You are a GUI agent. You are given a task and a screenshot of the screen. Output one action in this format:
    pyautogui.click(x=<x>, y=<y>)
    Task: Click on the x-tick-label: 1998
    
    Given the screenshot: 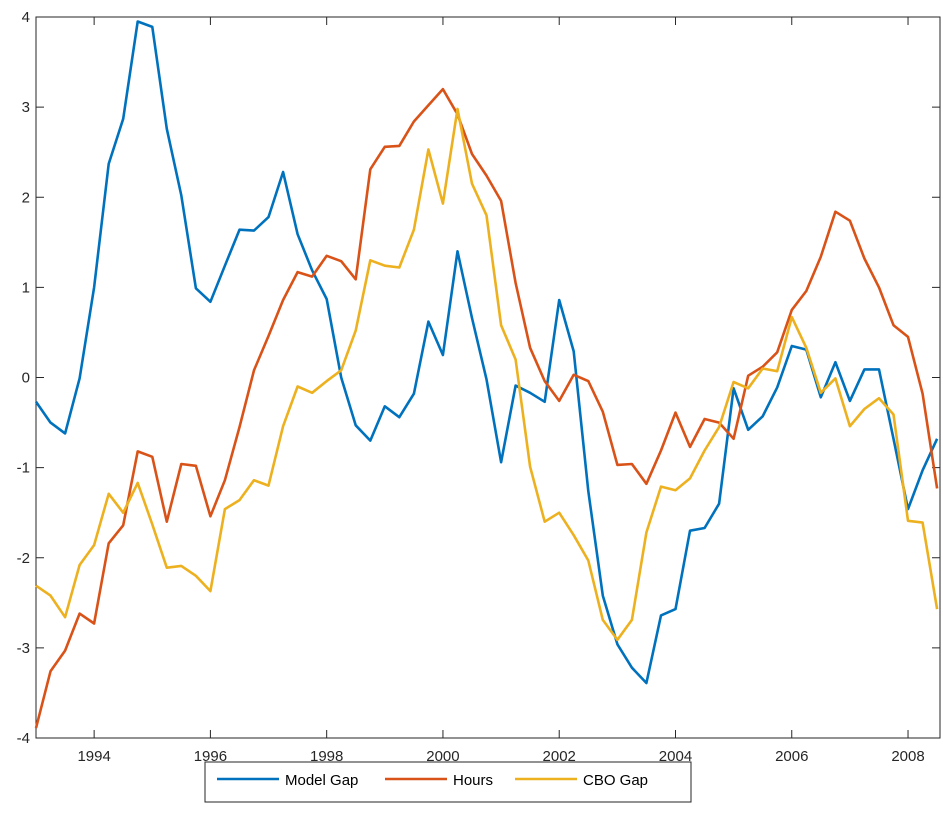 What is the action you would take?
    pyautogui.click(x=326, y=756)
    